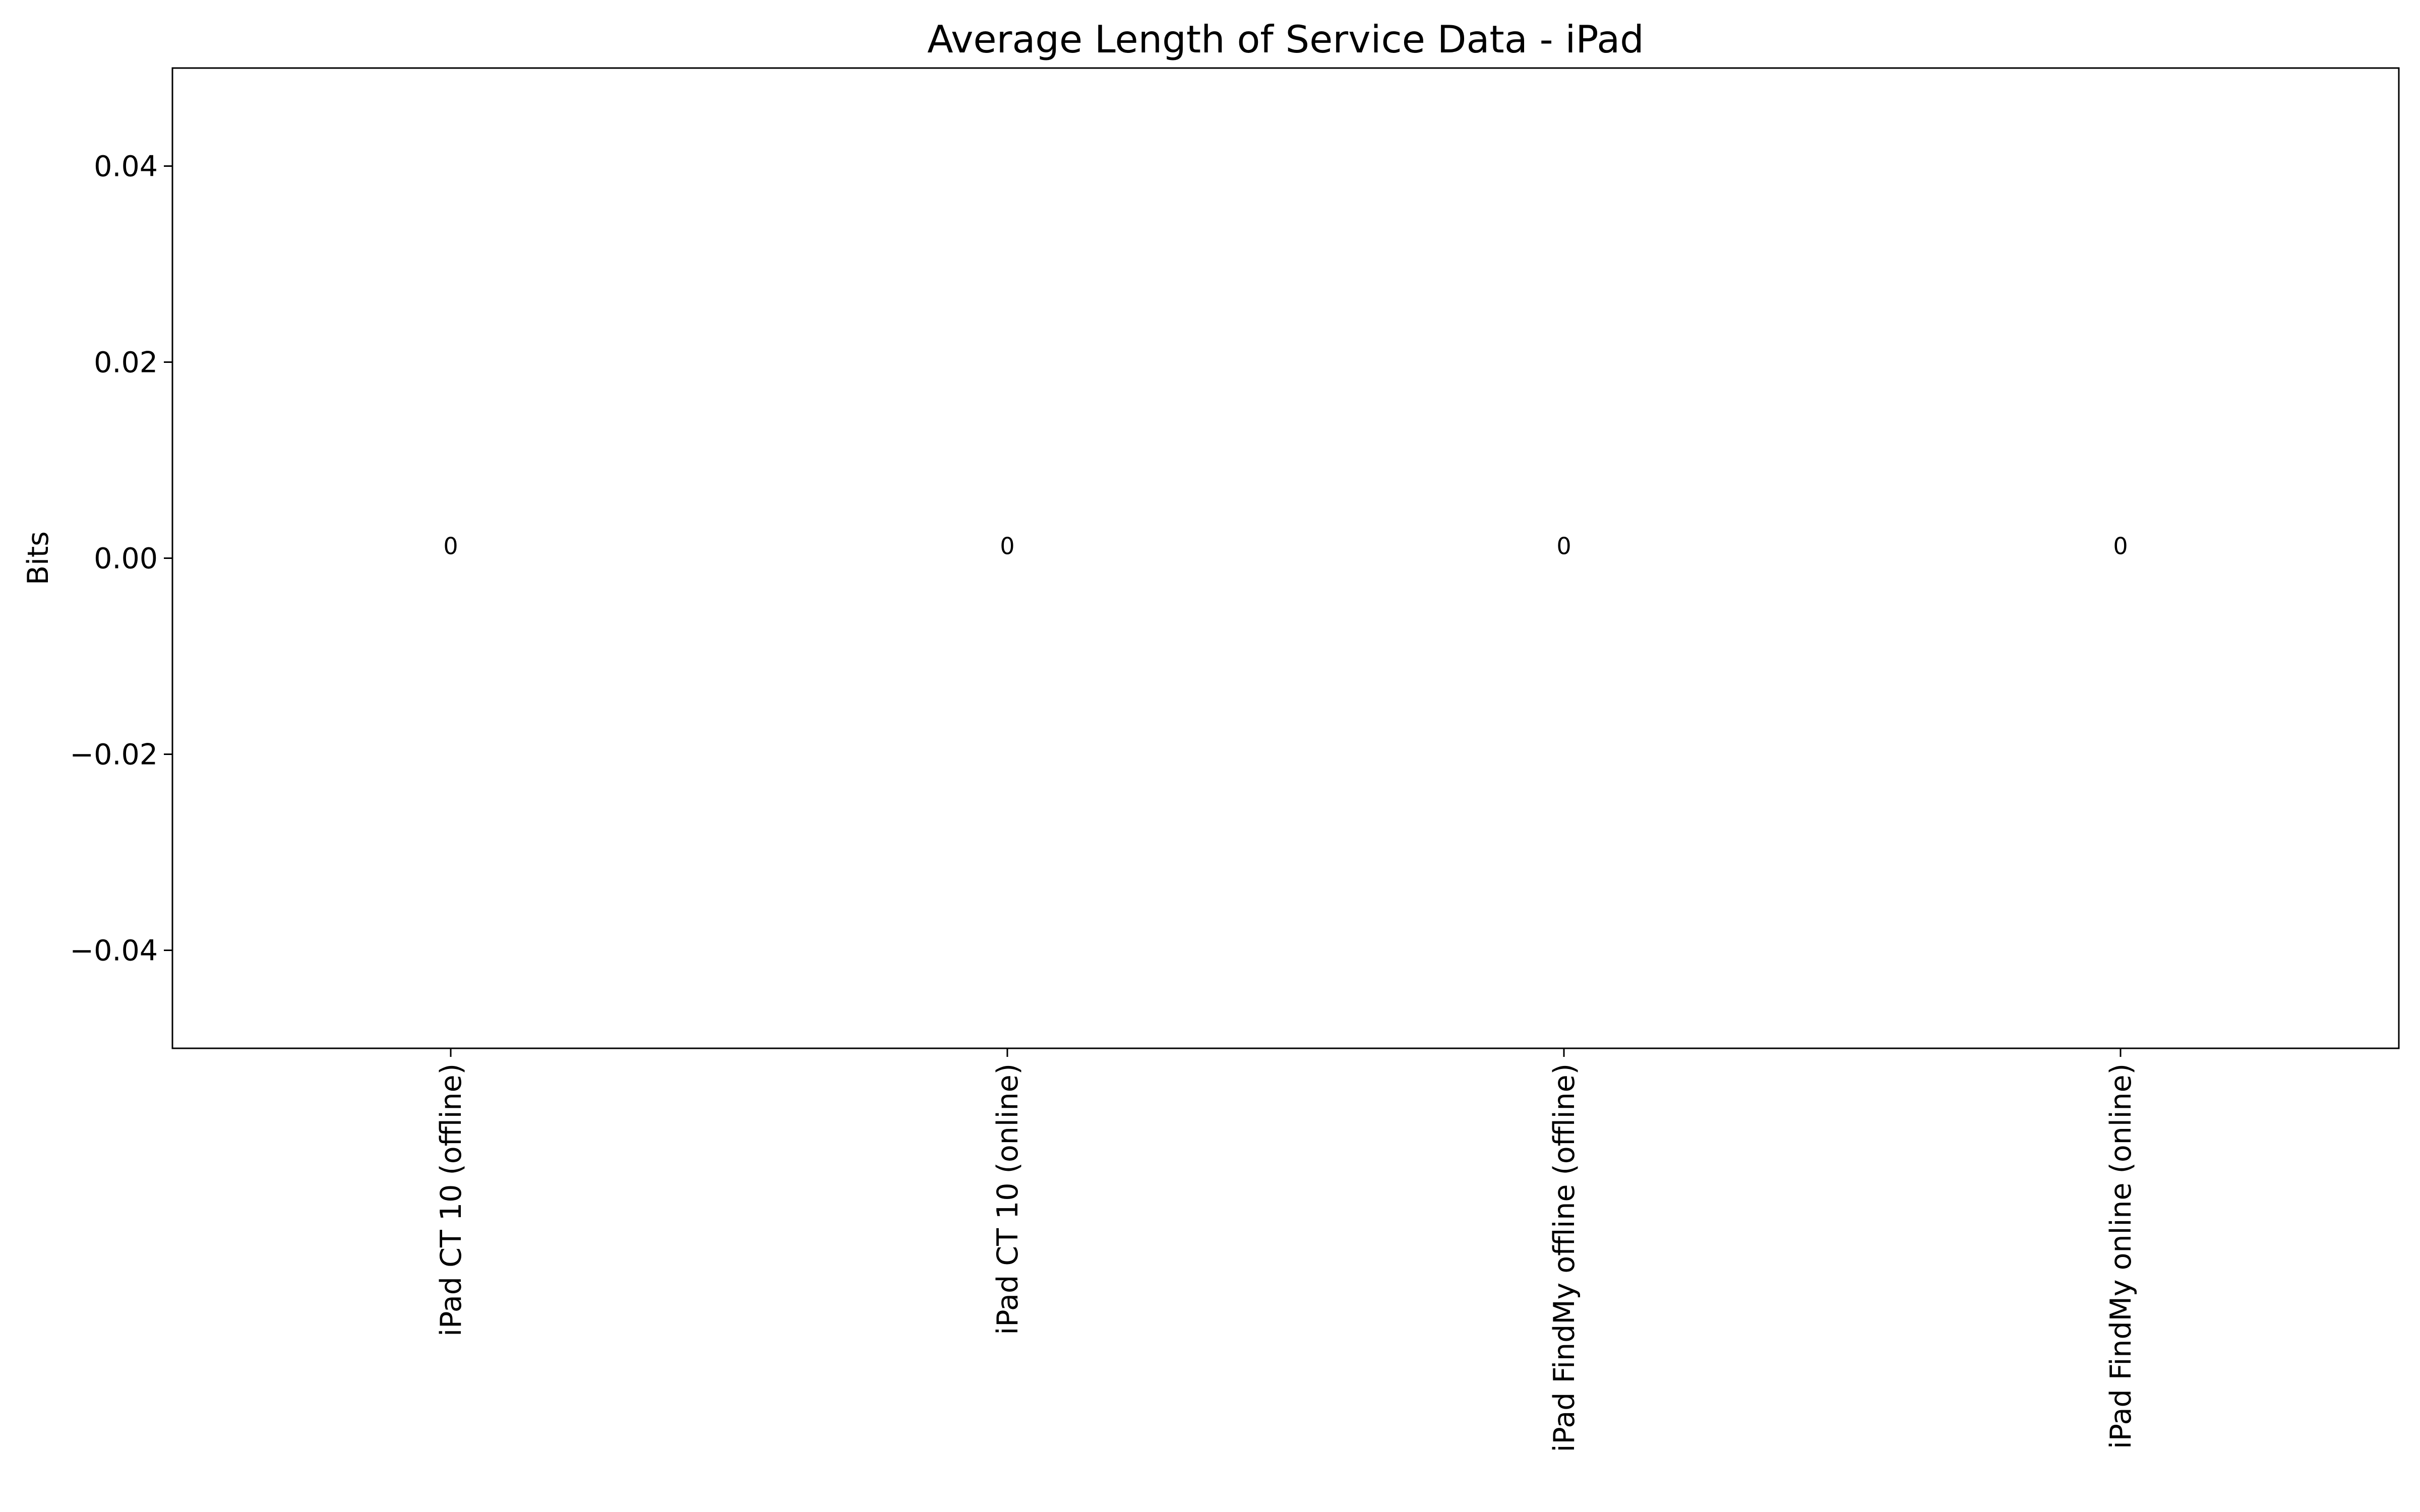  Describe the element at coordinates (1285, 546) in the screenshot. I see `data-labels: 0 0 0 0` at that location.